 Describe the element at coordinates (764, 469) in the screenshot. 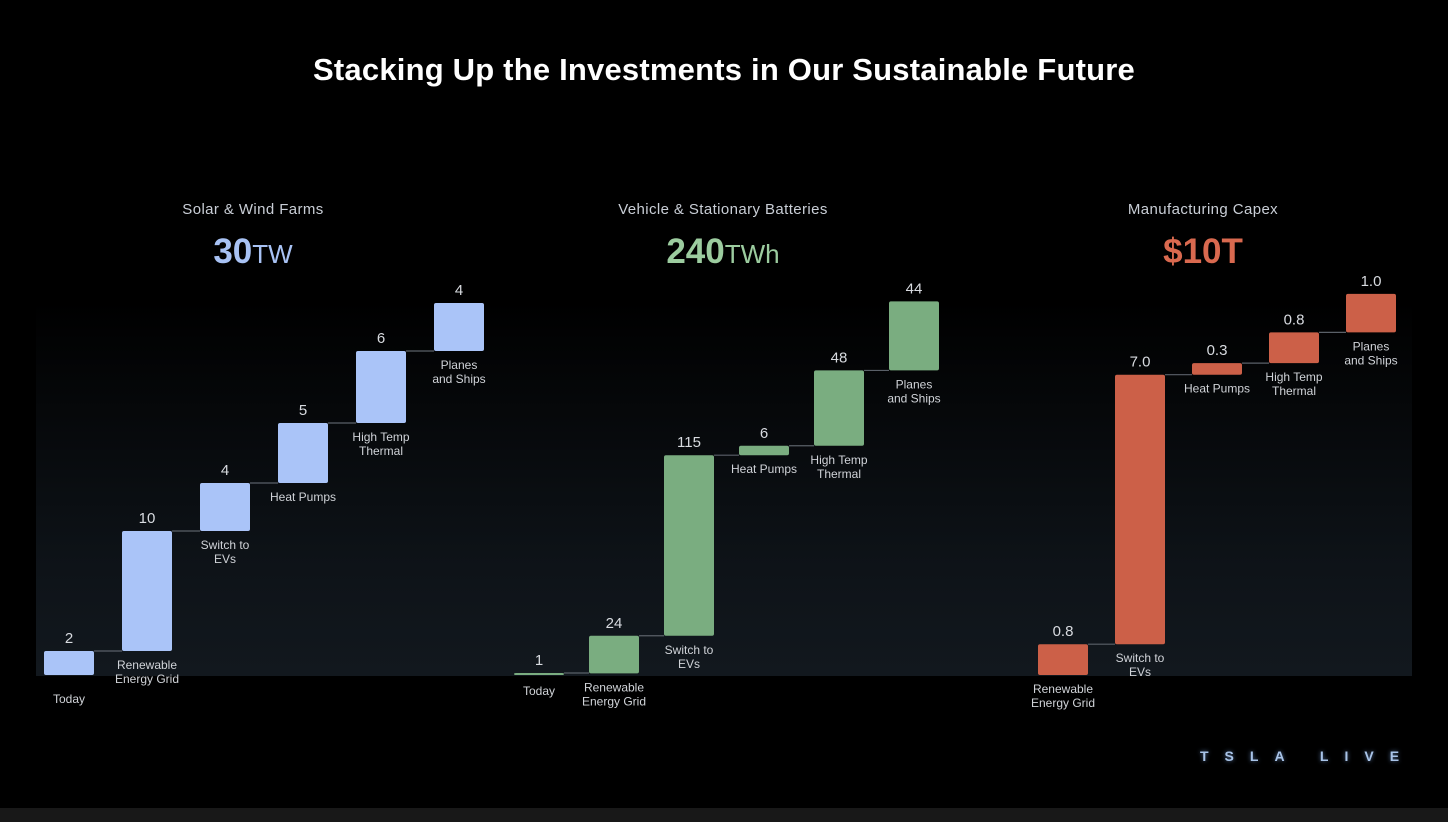

I see `category-label-batteries-3: Heat Pumps` at that location.